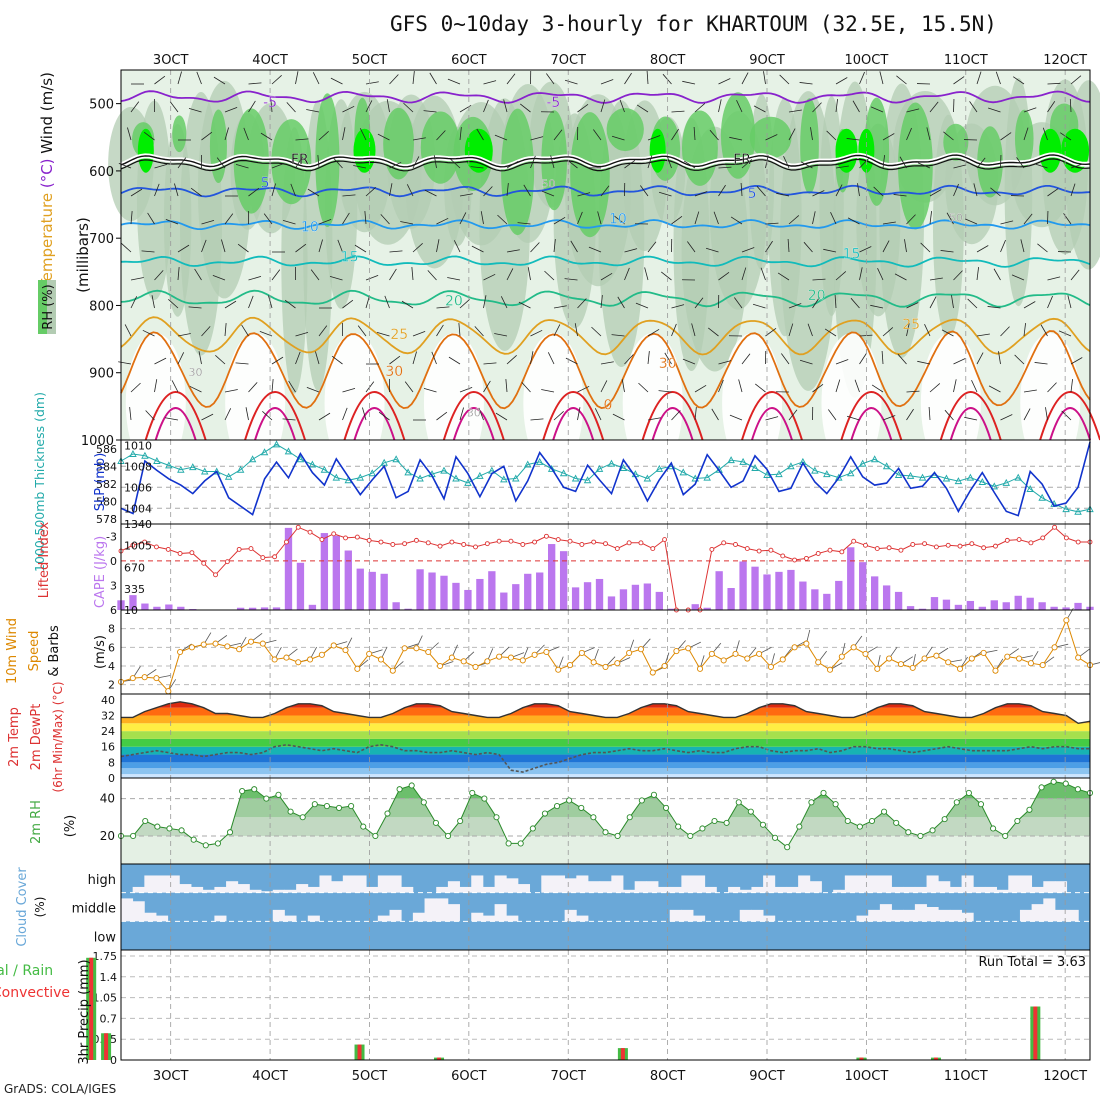  Describe the element at coordinates (111, 666) in the screenshot. I see `y-tick-label: 4` at that location.